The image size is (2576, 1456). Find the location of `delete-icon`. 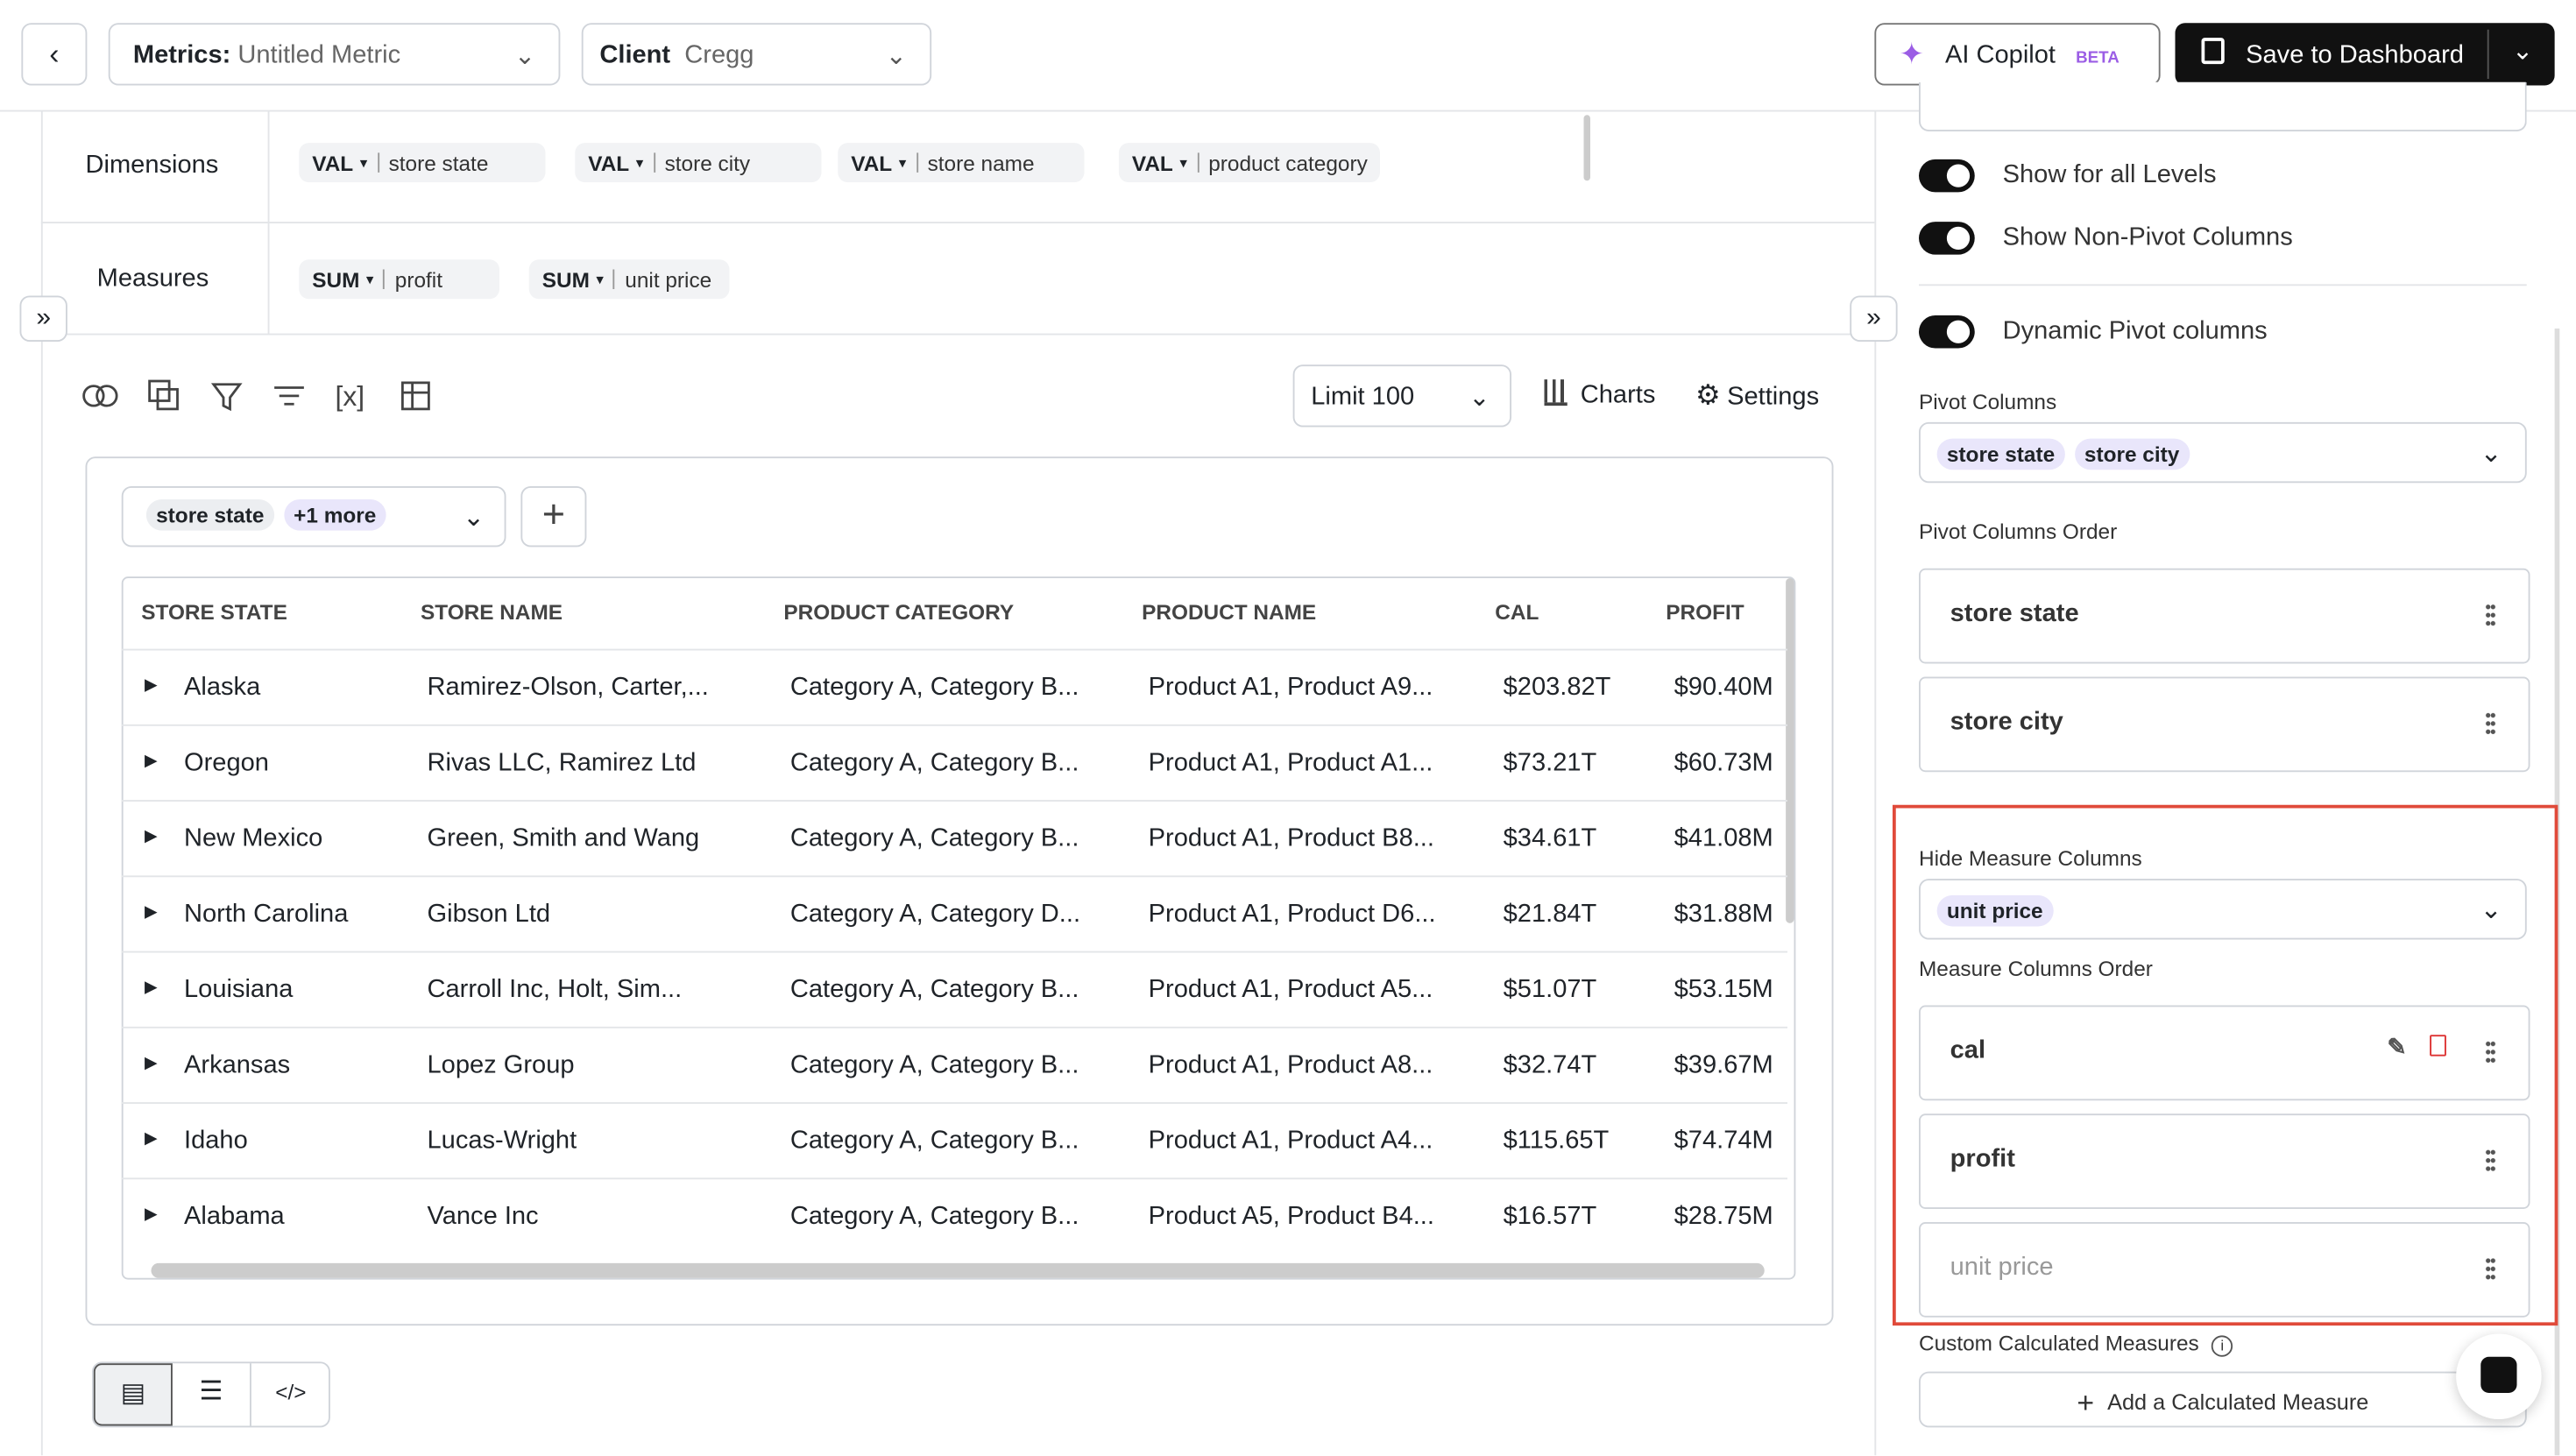

delete-icon is located at coordinates (2438, 1046).